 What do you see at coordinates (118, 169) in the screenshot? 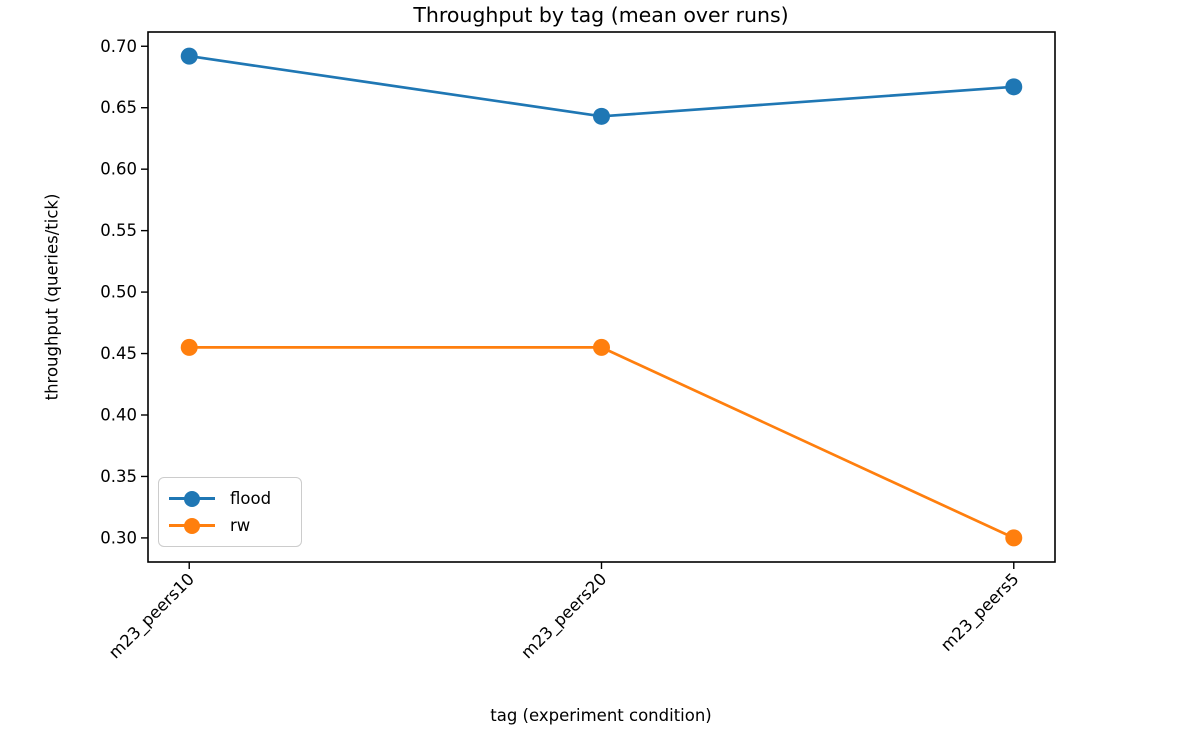
I see `y-tick-label: 0.60` at bounding box center [118, 169].